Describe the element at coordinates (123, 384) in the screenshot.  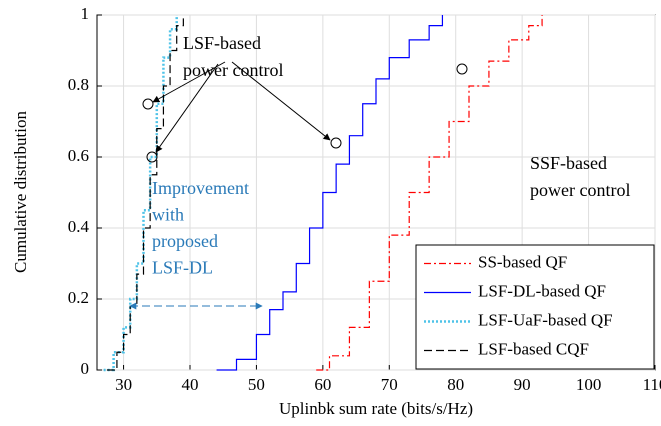
I see `x-tick-label: 30` at that location.